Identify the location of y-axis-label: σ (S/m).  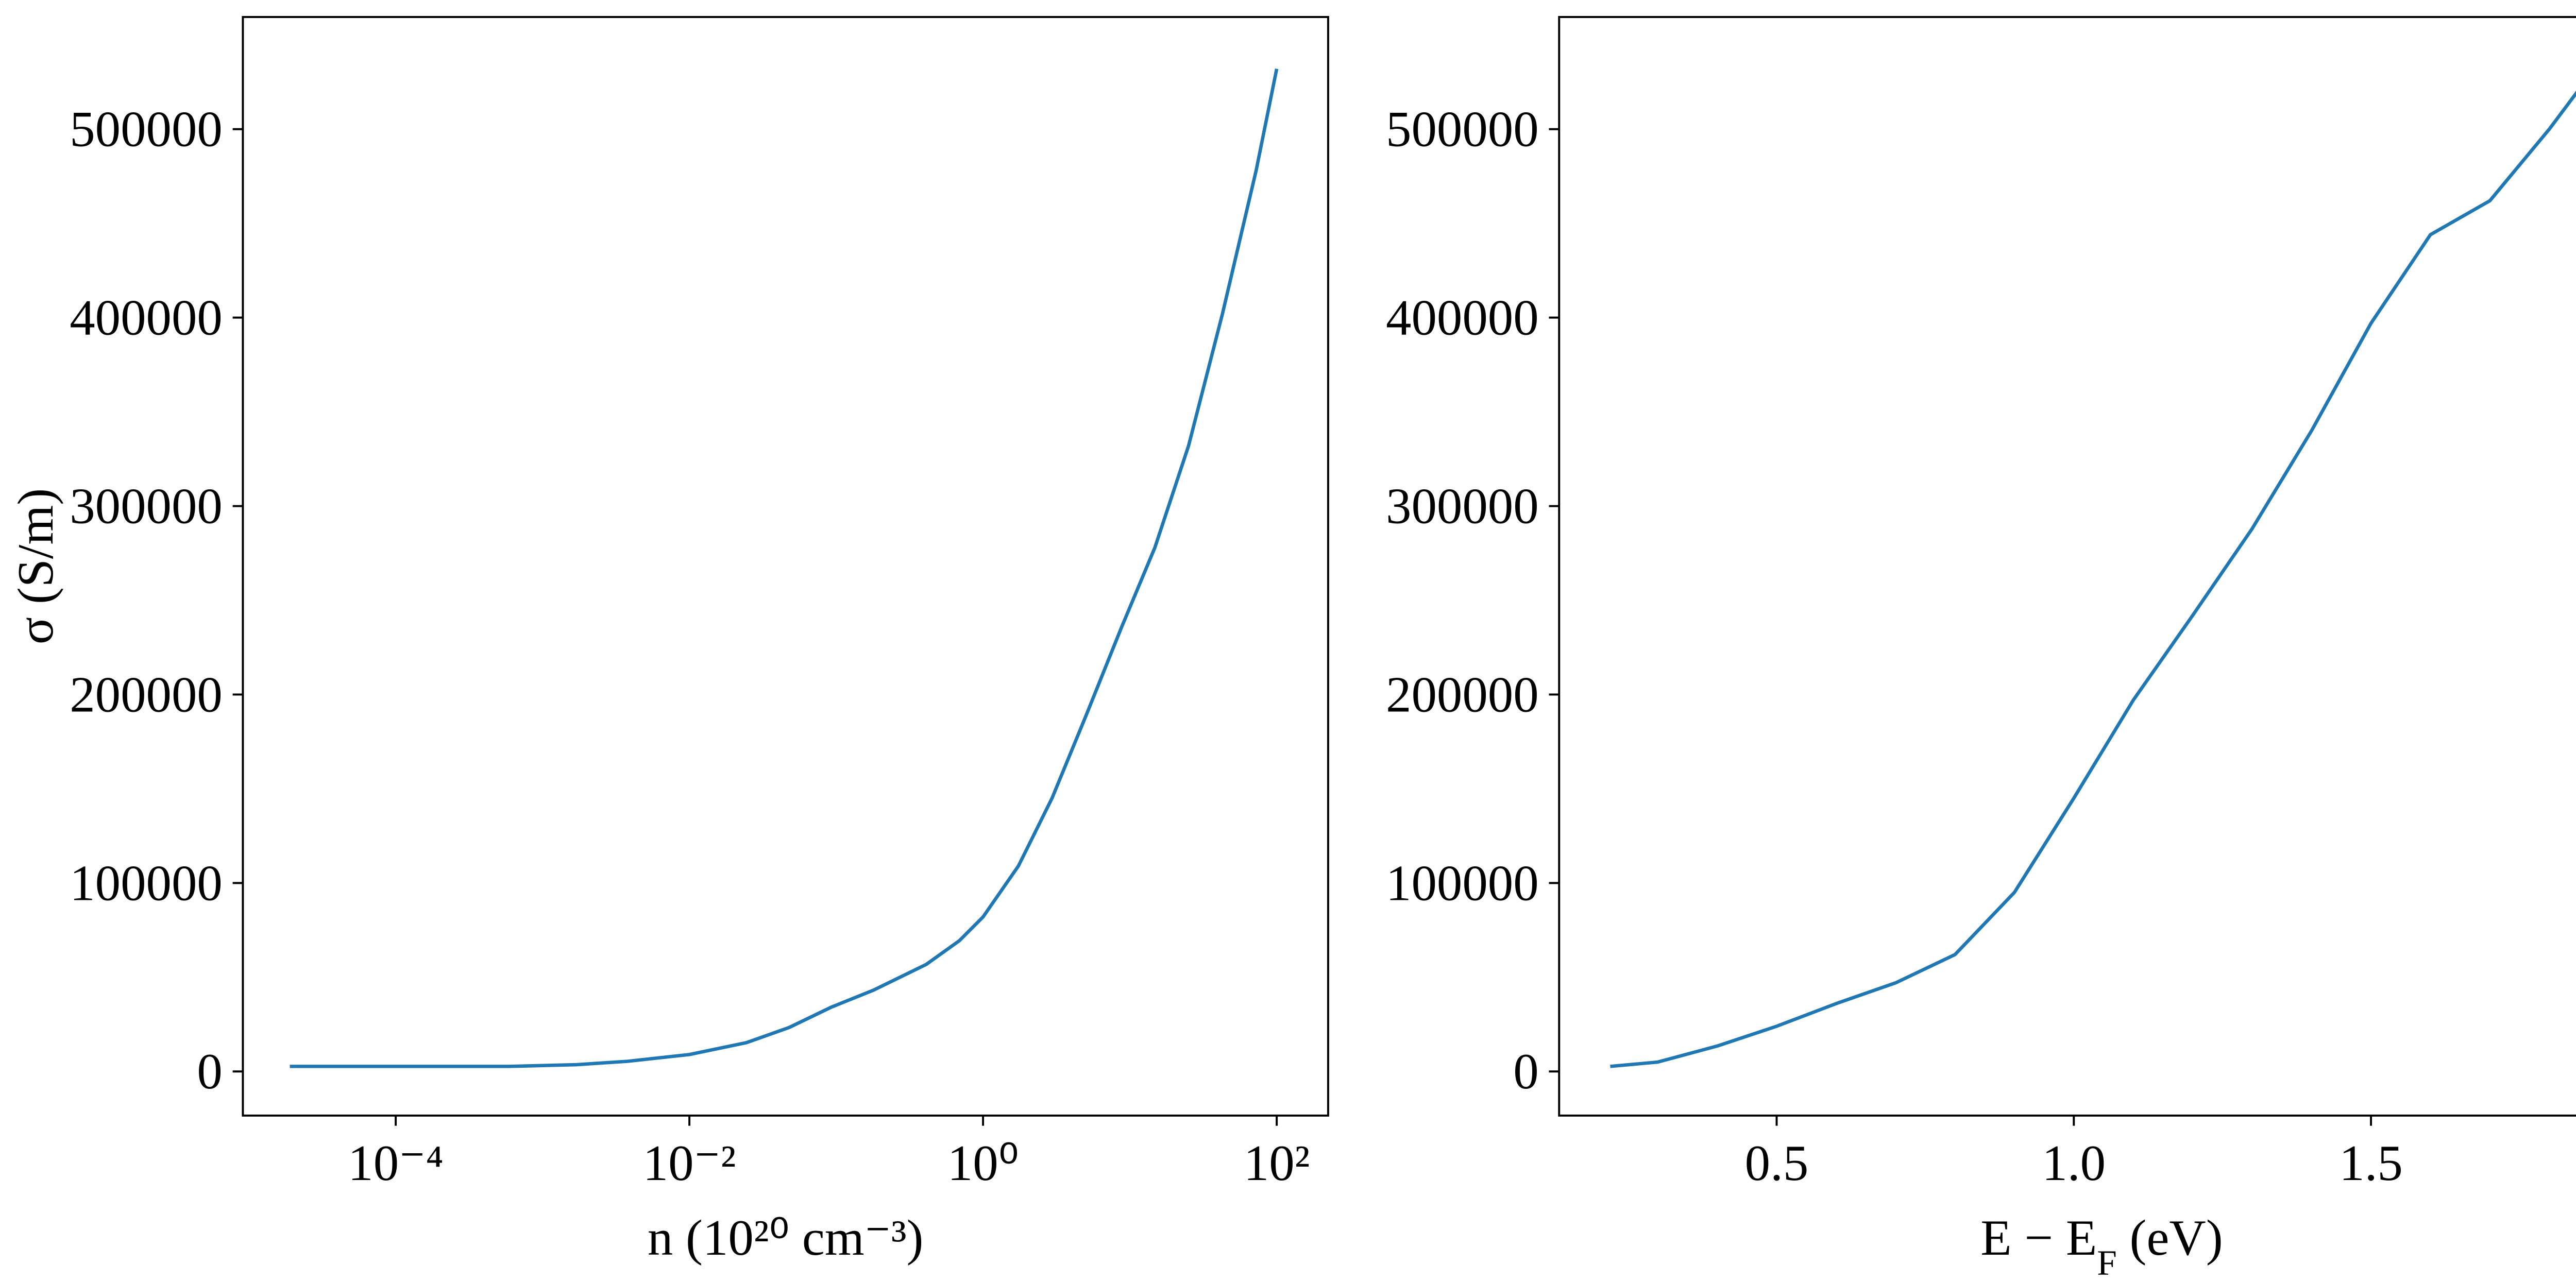
(36, 566).